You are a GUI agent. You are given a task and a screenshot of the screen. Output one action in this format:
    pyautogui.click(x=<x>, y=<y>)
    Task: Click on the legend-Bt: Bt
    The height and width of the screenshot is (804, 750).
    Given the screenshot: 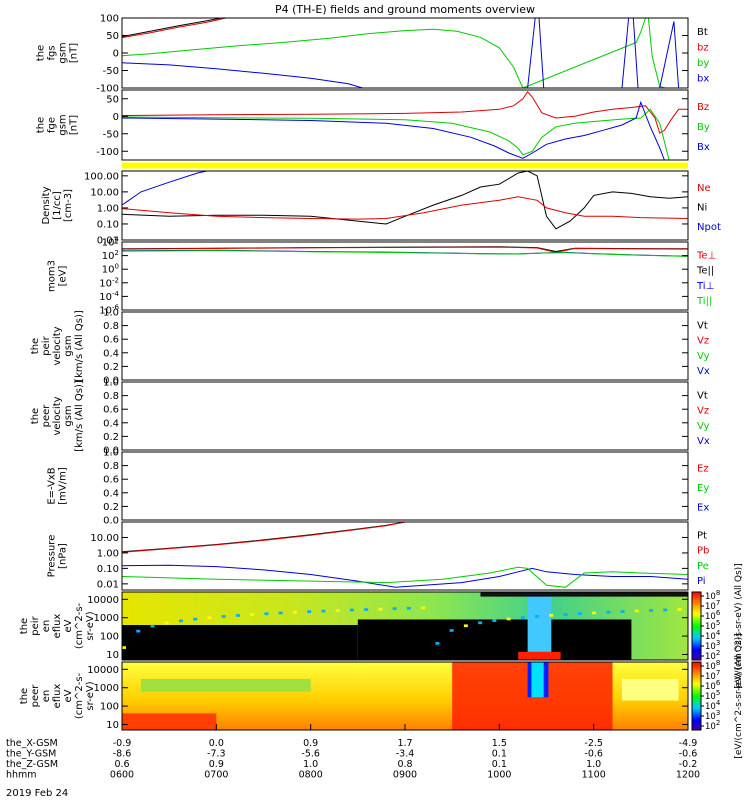 What is the action you would take?
    pyautogui.click(x=702, y=32)
    